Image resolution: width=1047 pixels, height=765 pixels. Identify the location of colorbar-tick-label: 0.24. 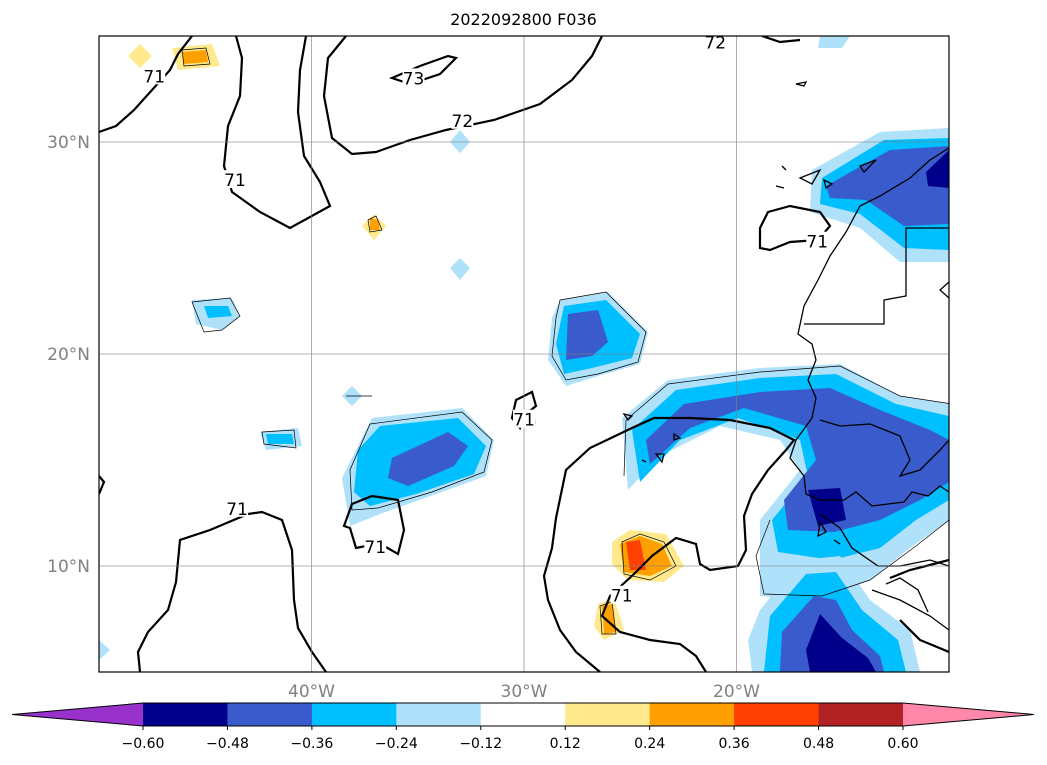
(649, 744).